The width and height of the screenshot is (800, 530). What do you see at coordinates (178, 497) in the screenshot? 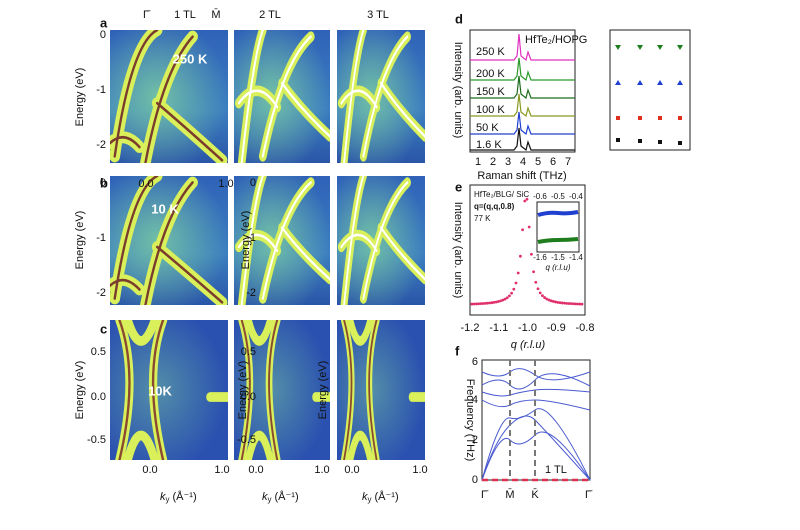
I see `x-axis-label: ky (Å⁻¹)` at bounding box center [178, 497].